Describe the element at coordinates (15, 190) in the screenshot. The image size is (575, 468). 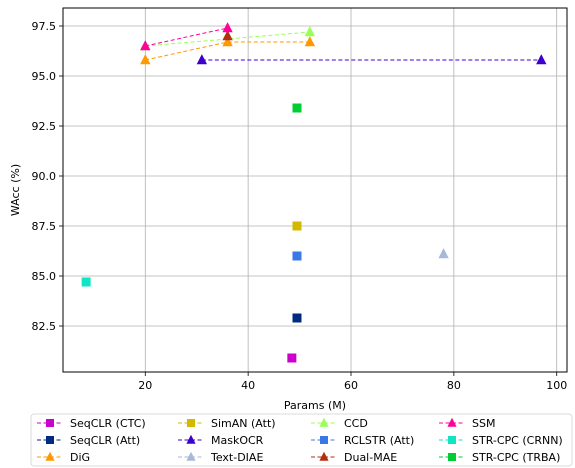
I see `y-axis-label: WAcc (%)` at that location.